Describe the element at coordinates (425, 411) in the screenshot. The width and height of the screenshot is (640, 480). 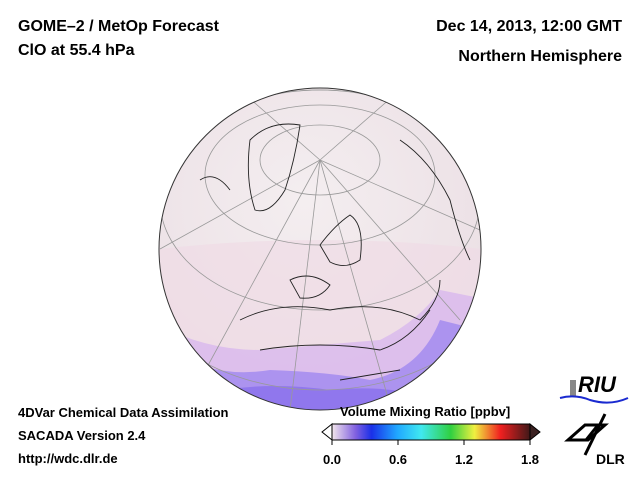
I see `colorbar-title: Volume Mixing Ratio [ppbv]` at that location.